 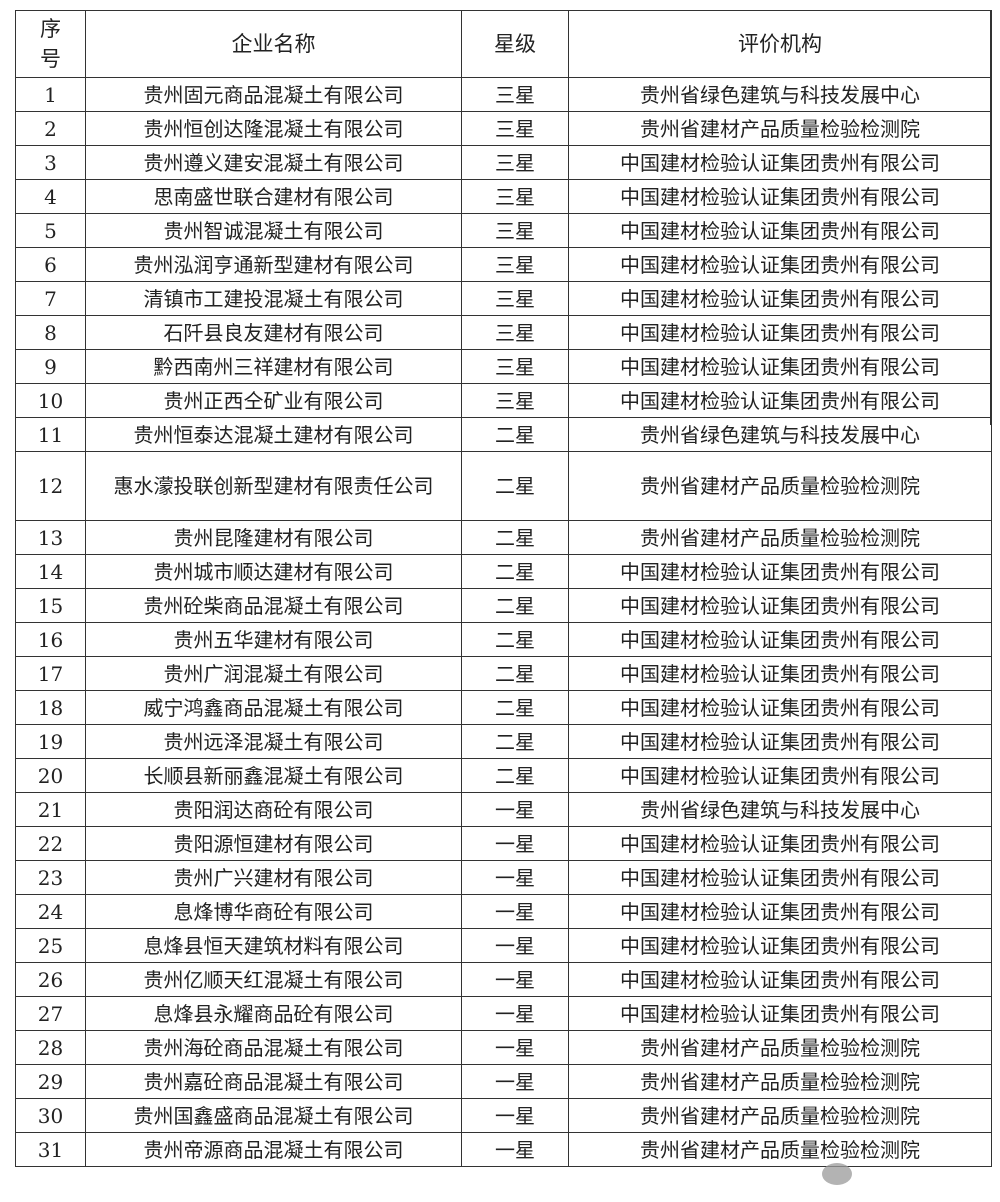 What do you see at coordinates (273, 230) in the screenshot?
I see `cell-name: 贵州智诚混凝土有限公司` at bounding box center [273, 230].